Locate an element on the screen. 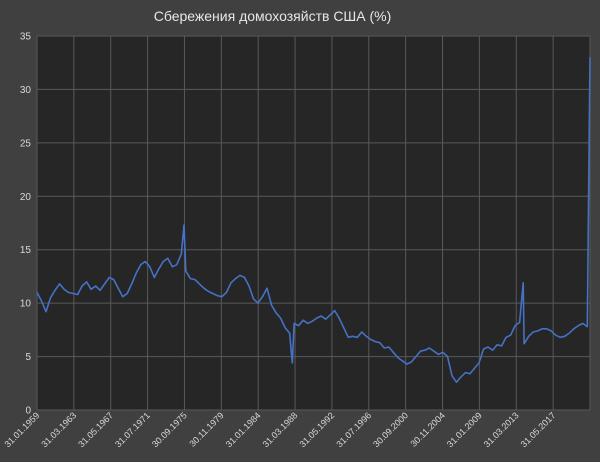  x-tick-label: 30.11.1979 is located at coordinates (206, 429).